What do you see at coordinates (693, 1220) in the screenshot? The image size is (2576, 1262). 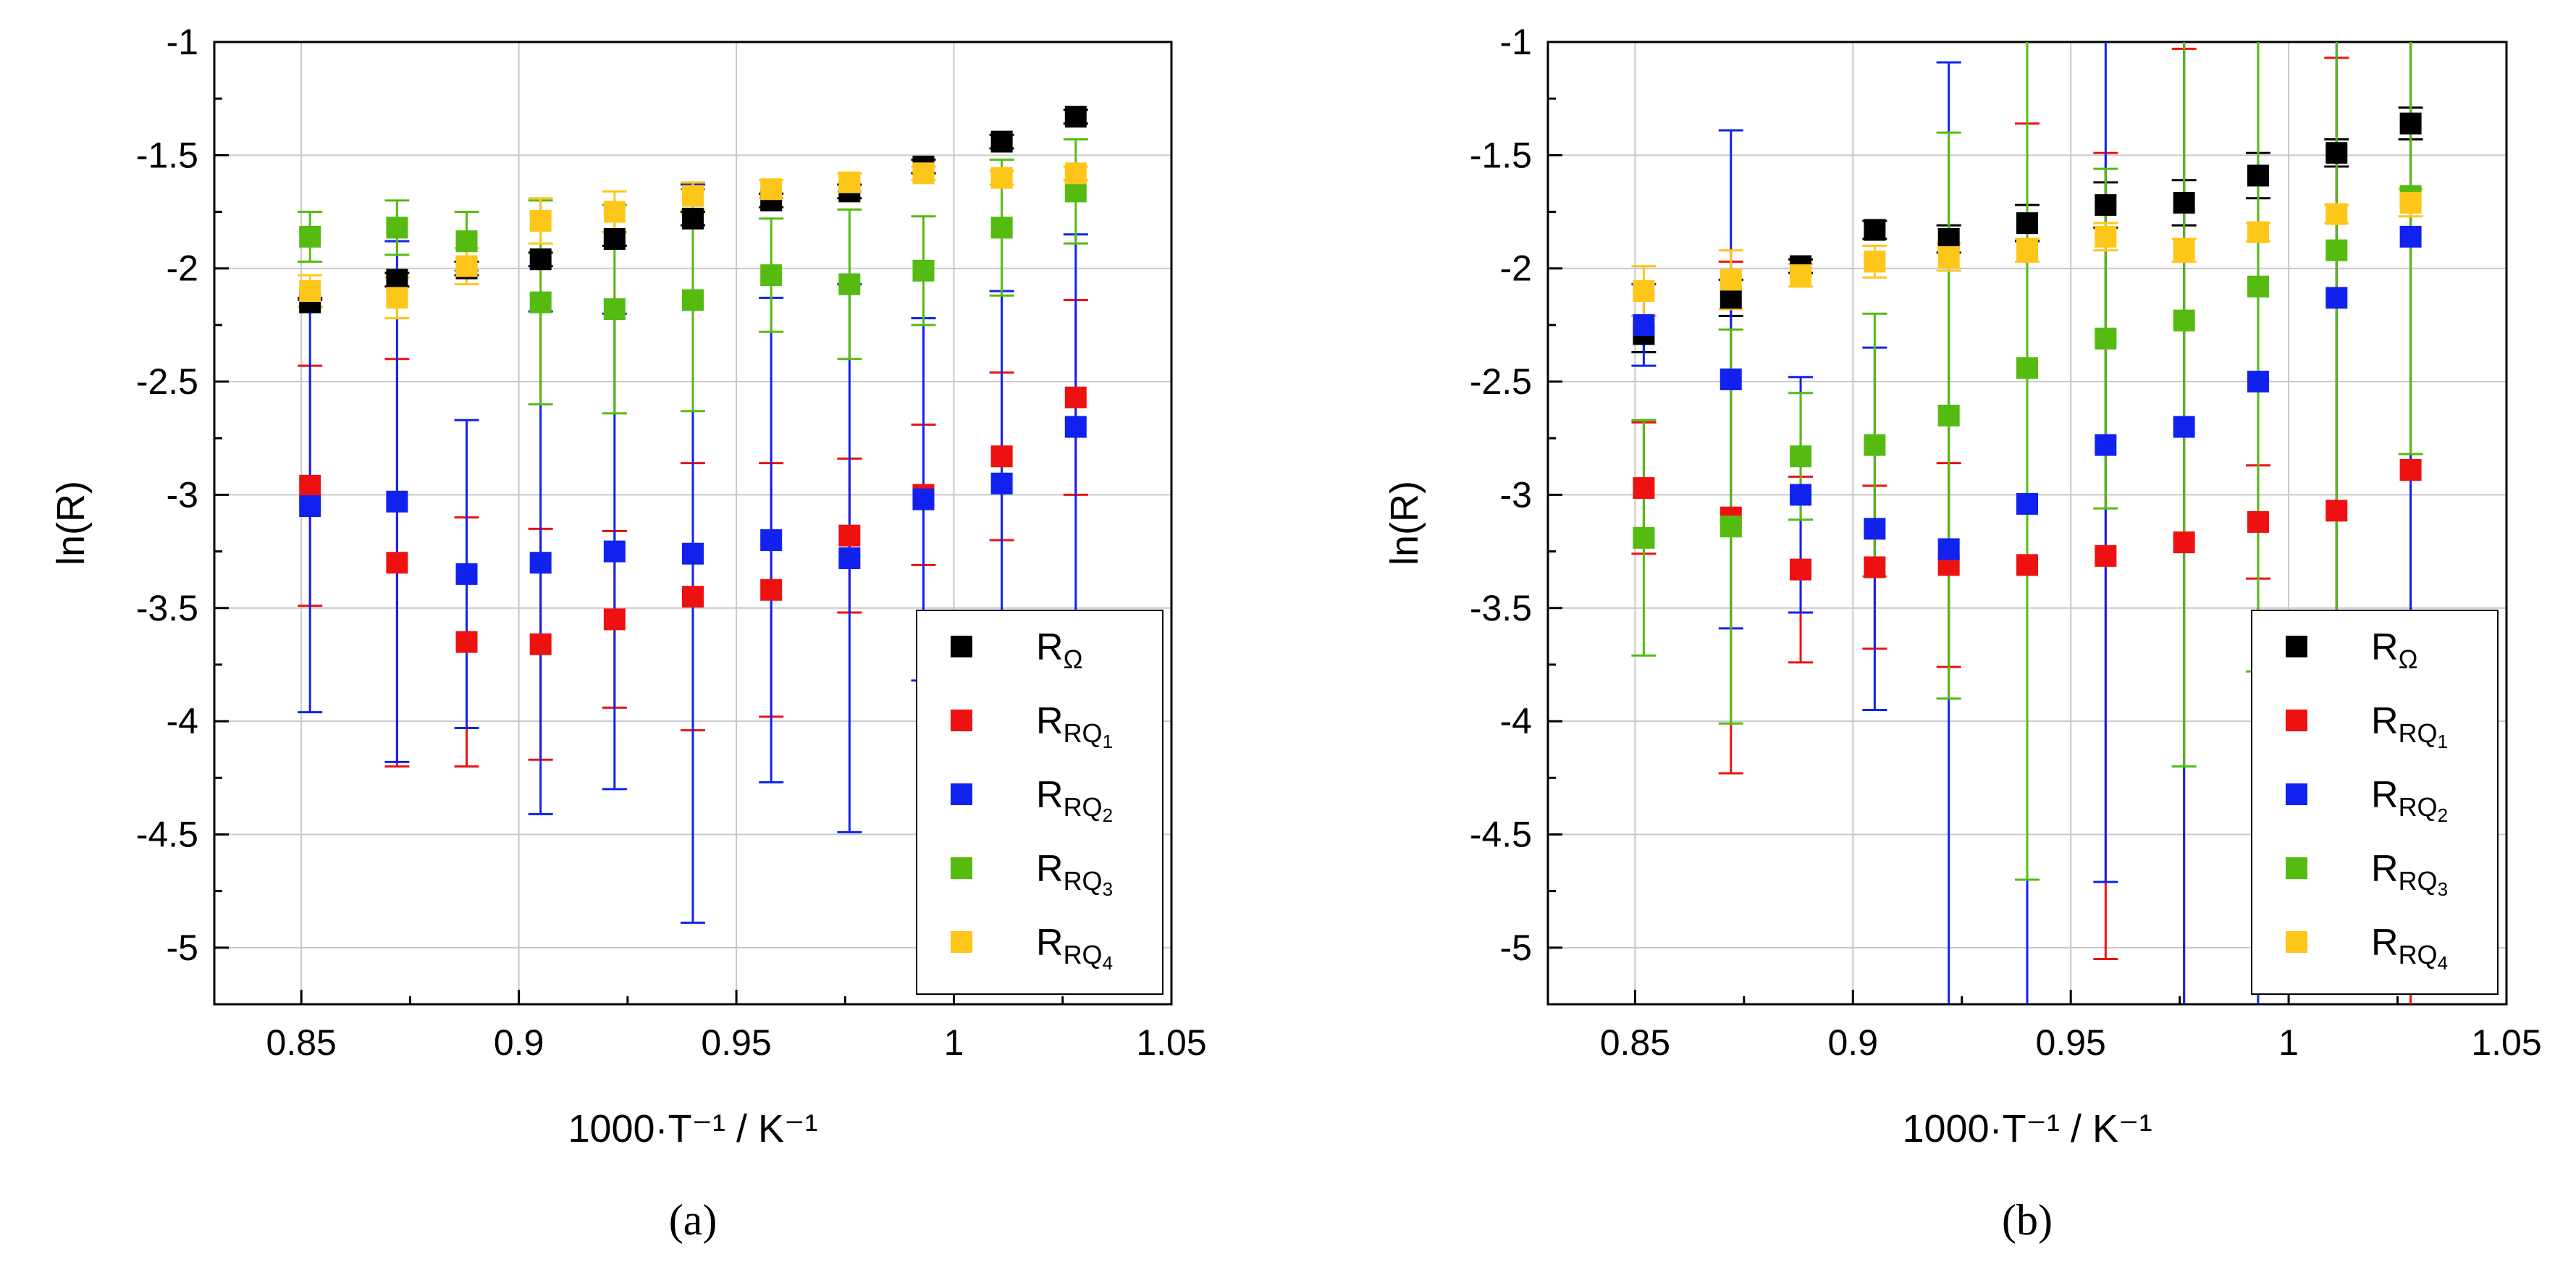 I see `panel-caption: (a)` at bounding box center [693, 1220].